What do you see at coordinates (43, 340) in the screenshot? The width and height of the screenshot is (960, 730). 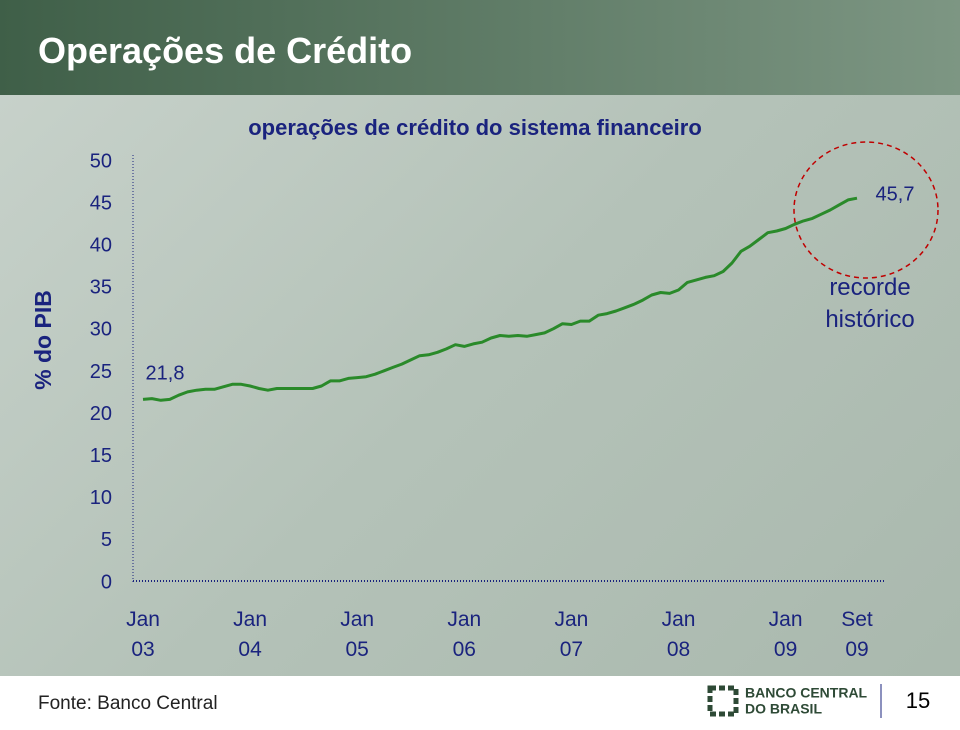 I see `y-axis-label: % do PIB` at bounding box center [43, 340].